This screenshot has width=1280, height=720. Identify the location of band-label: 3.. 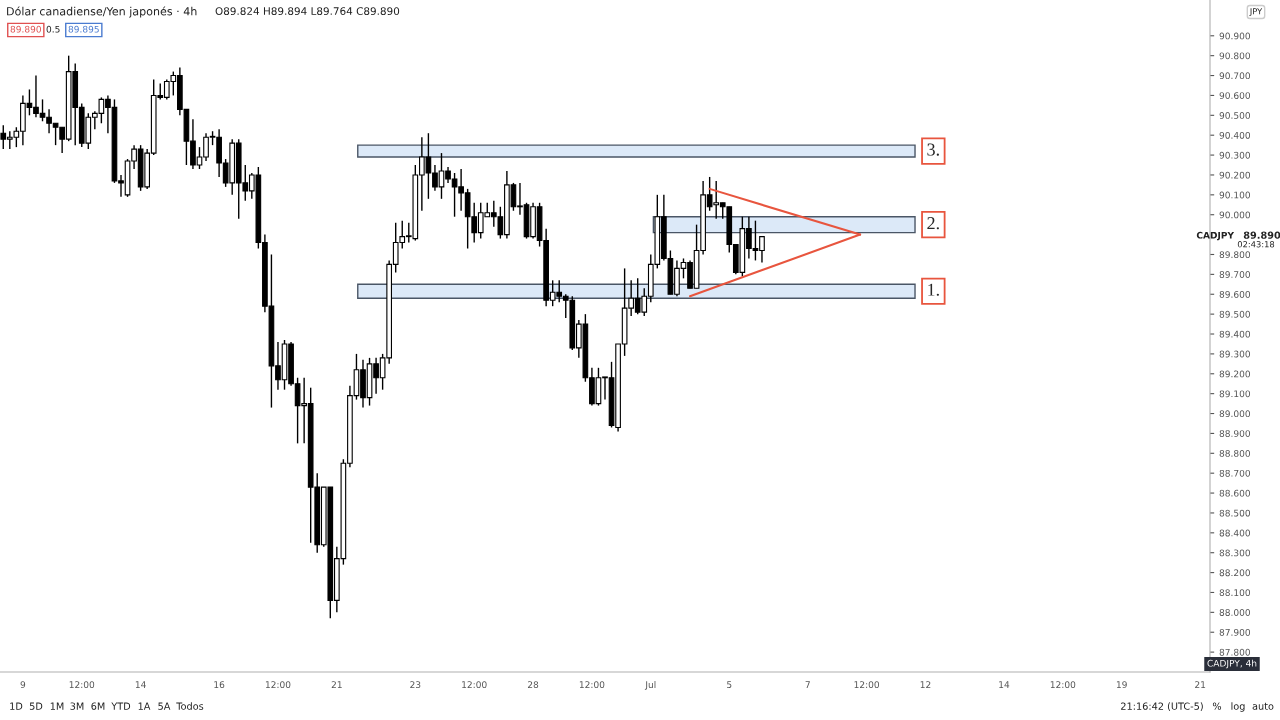
(933, 149).